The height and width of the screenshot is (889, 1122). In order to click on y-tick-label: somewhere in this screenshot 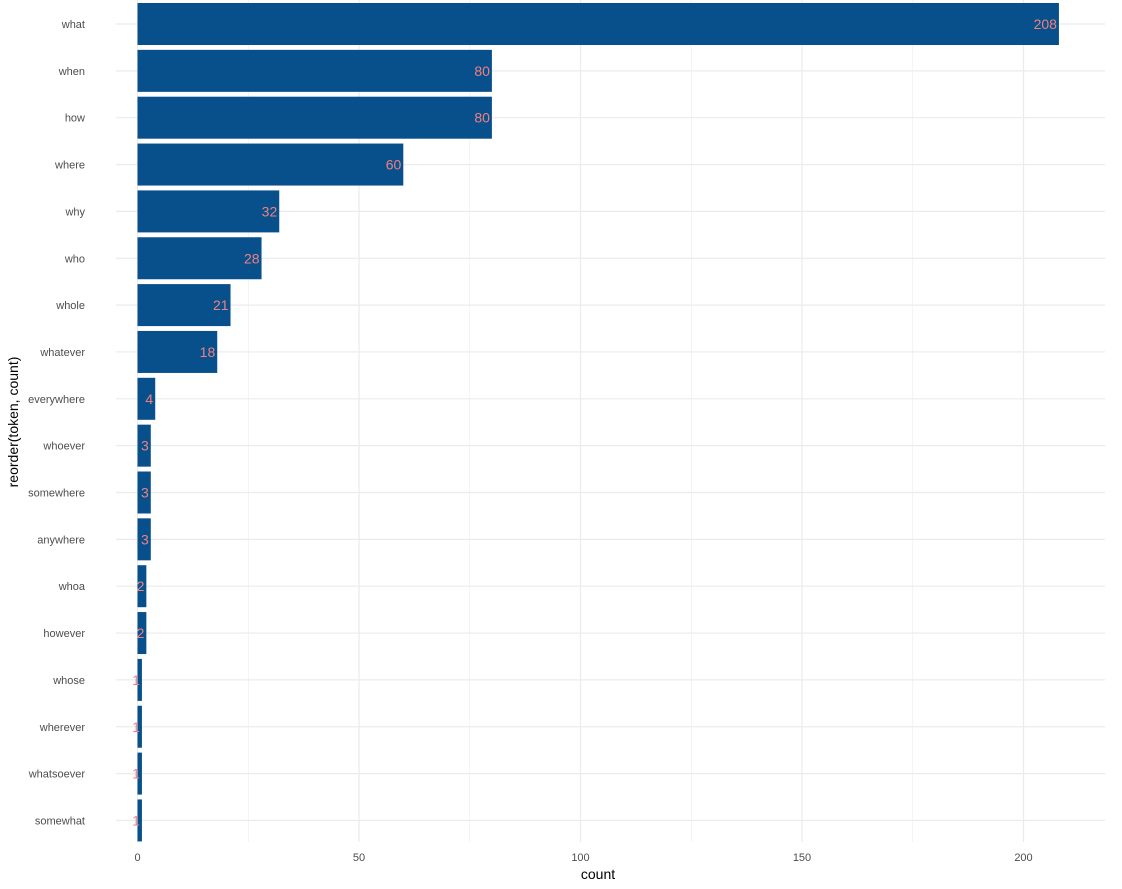, I will do `click(56, 494)`.